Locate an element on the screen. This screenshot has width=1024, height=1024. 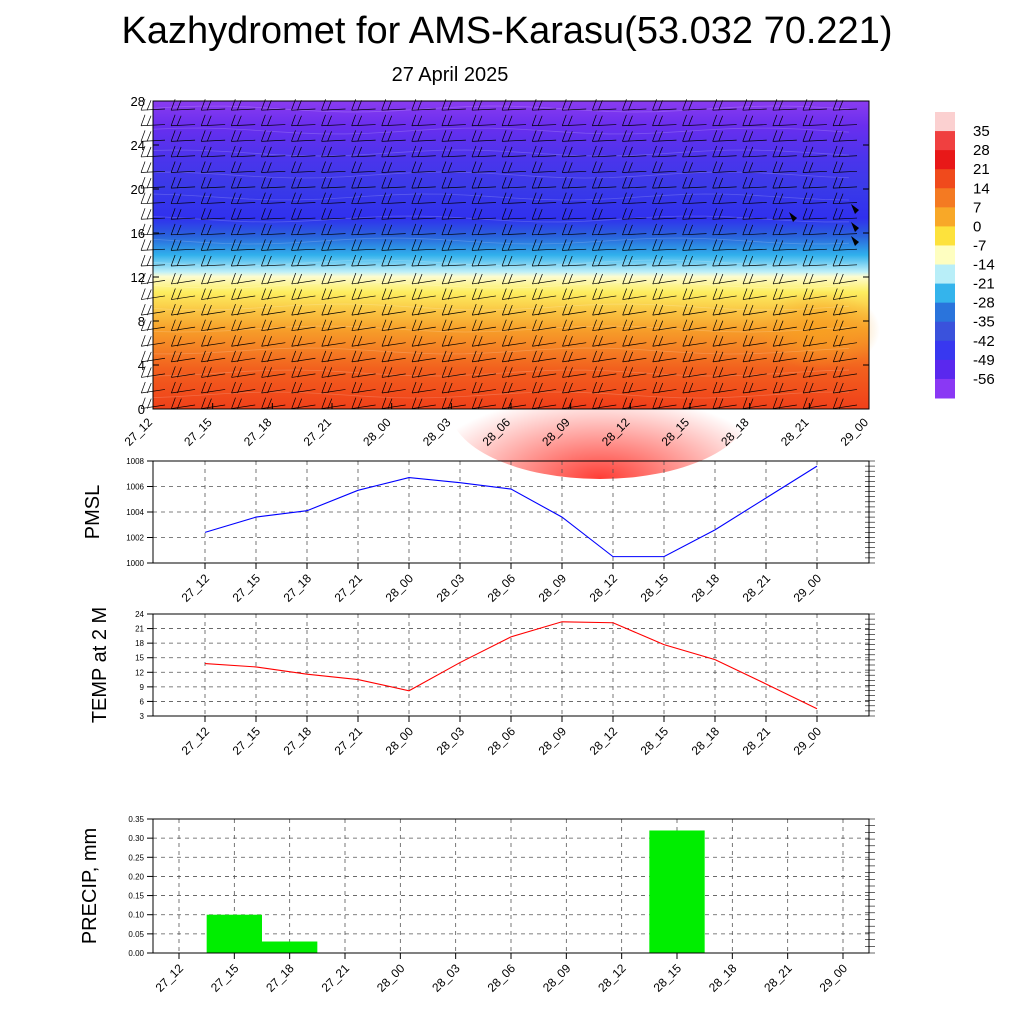
y-tick-label: 6 is located at coordinates (142, 701).